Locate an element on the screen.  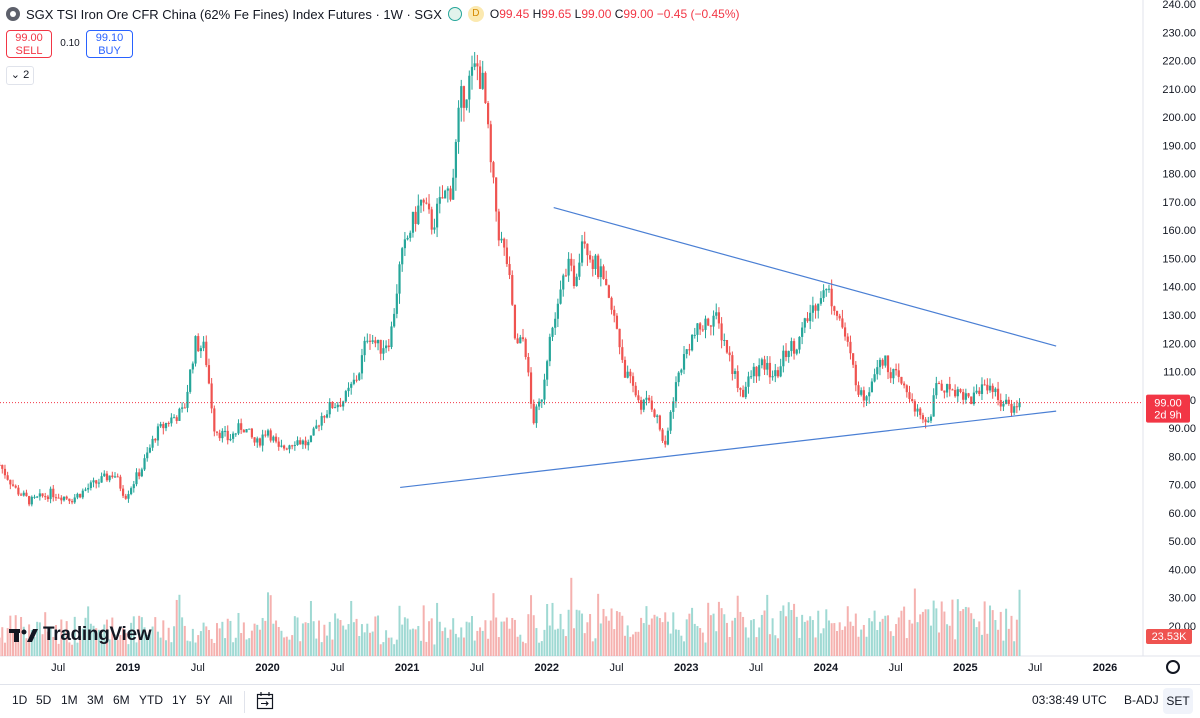
data-delay-badge: D is located at coordinates (475, 14).